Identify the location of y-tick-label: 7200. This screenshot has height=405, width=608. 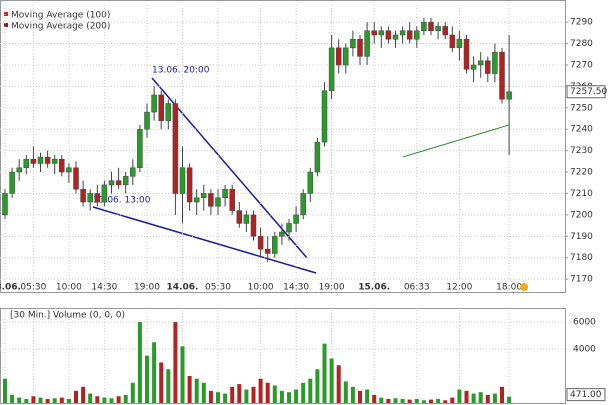
(581, 215).